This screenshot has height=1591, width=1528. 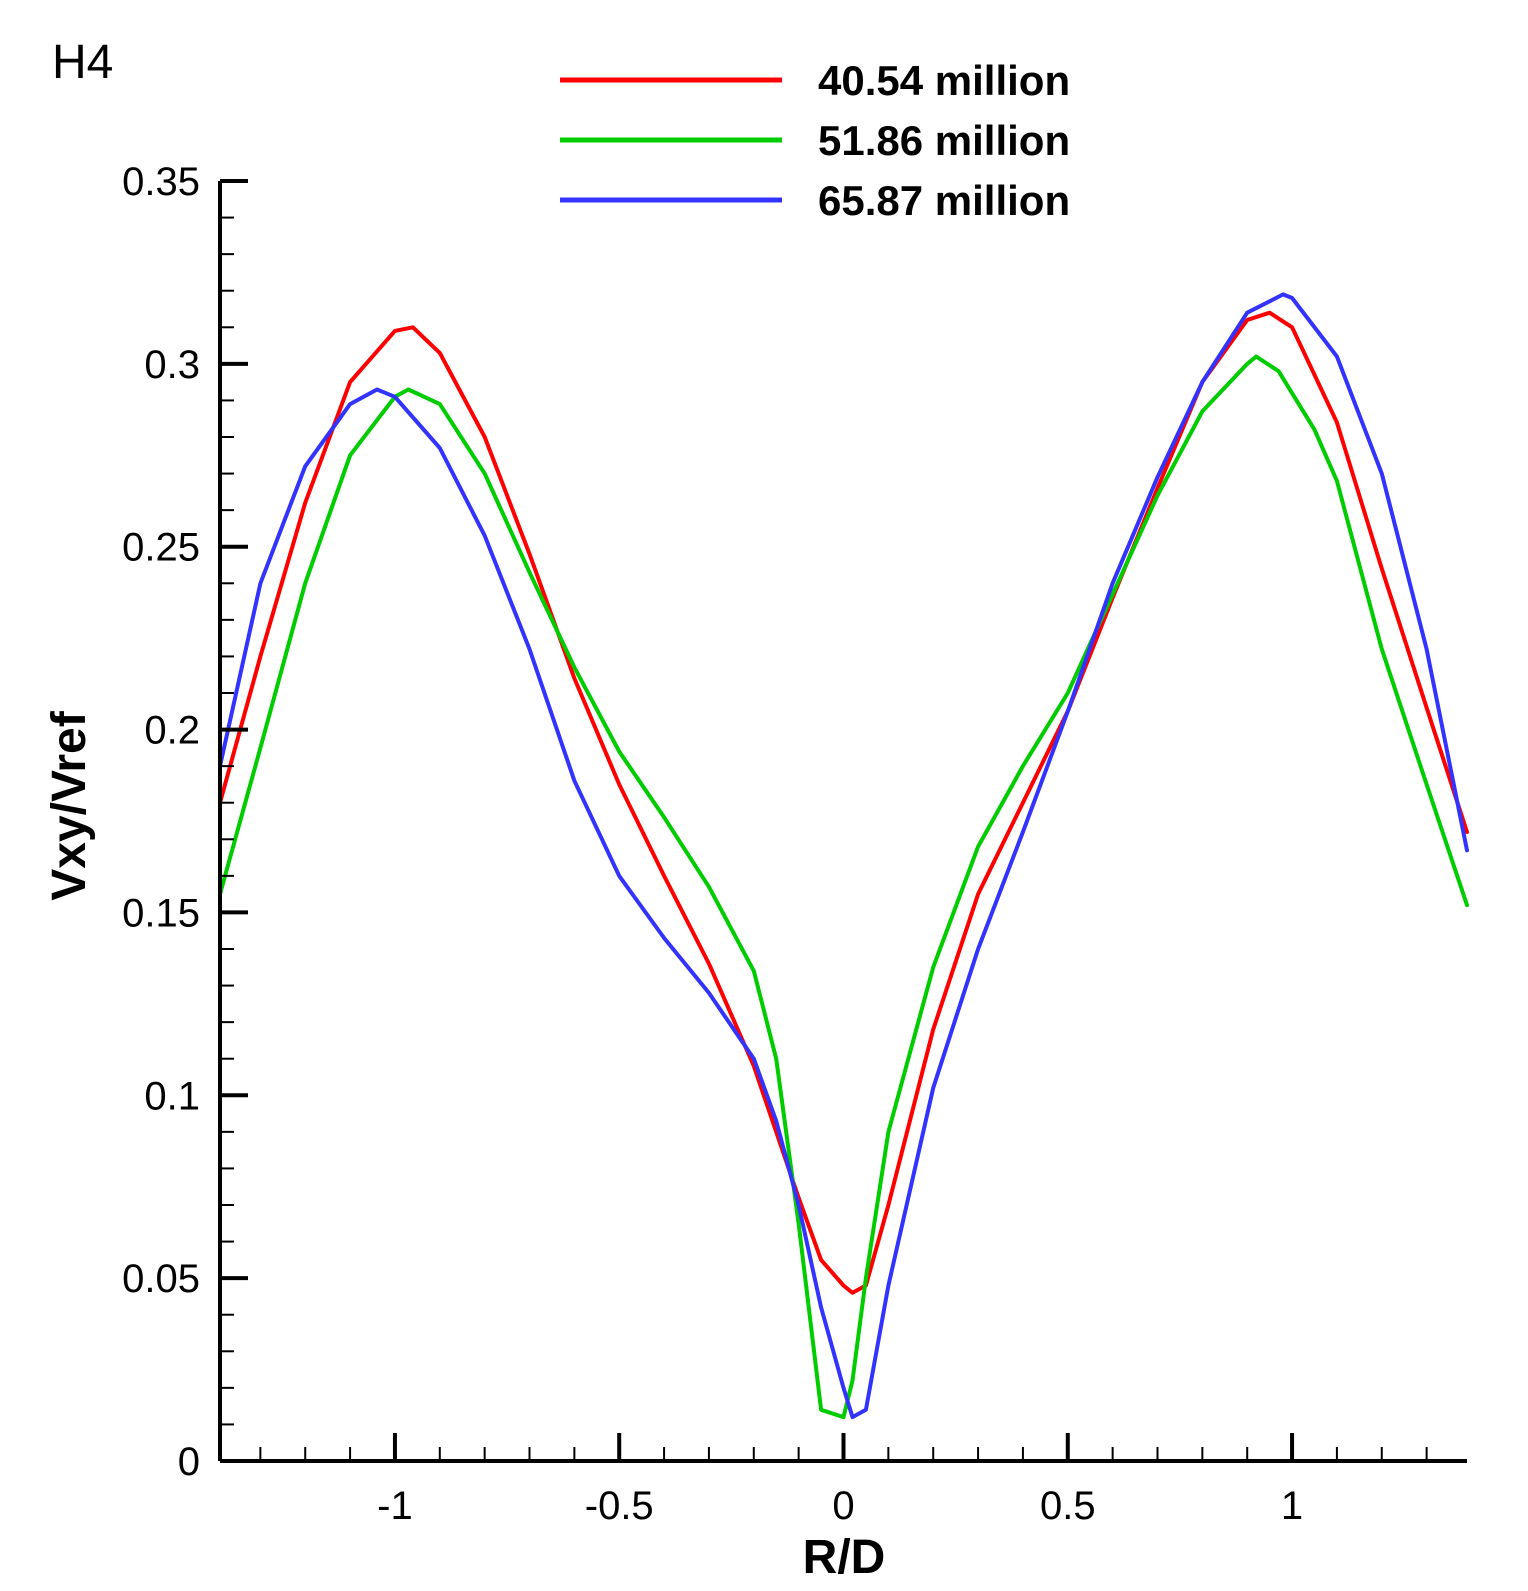 I want to click on legend-label-2: 51.86 million, so click(x=944, y=140).